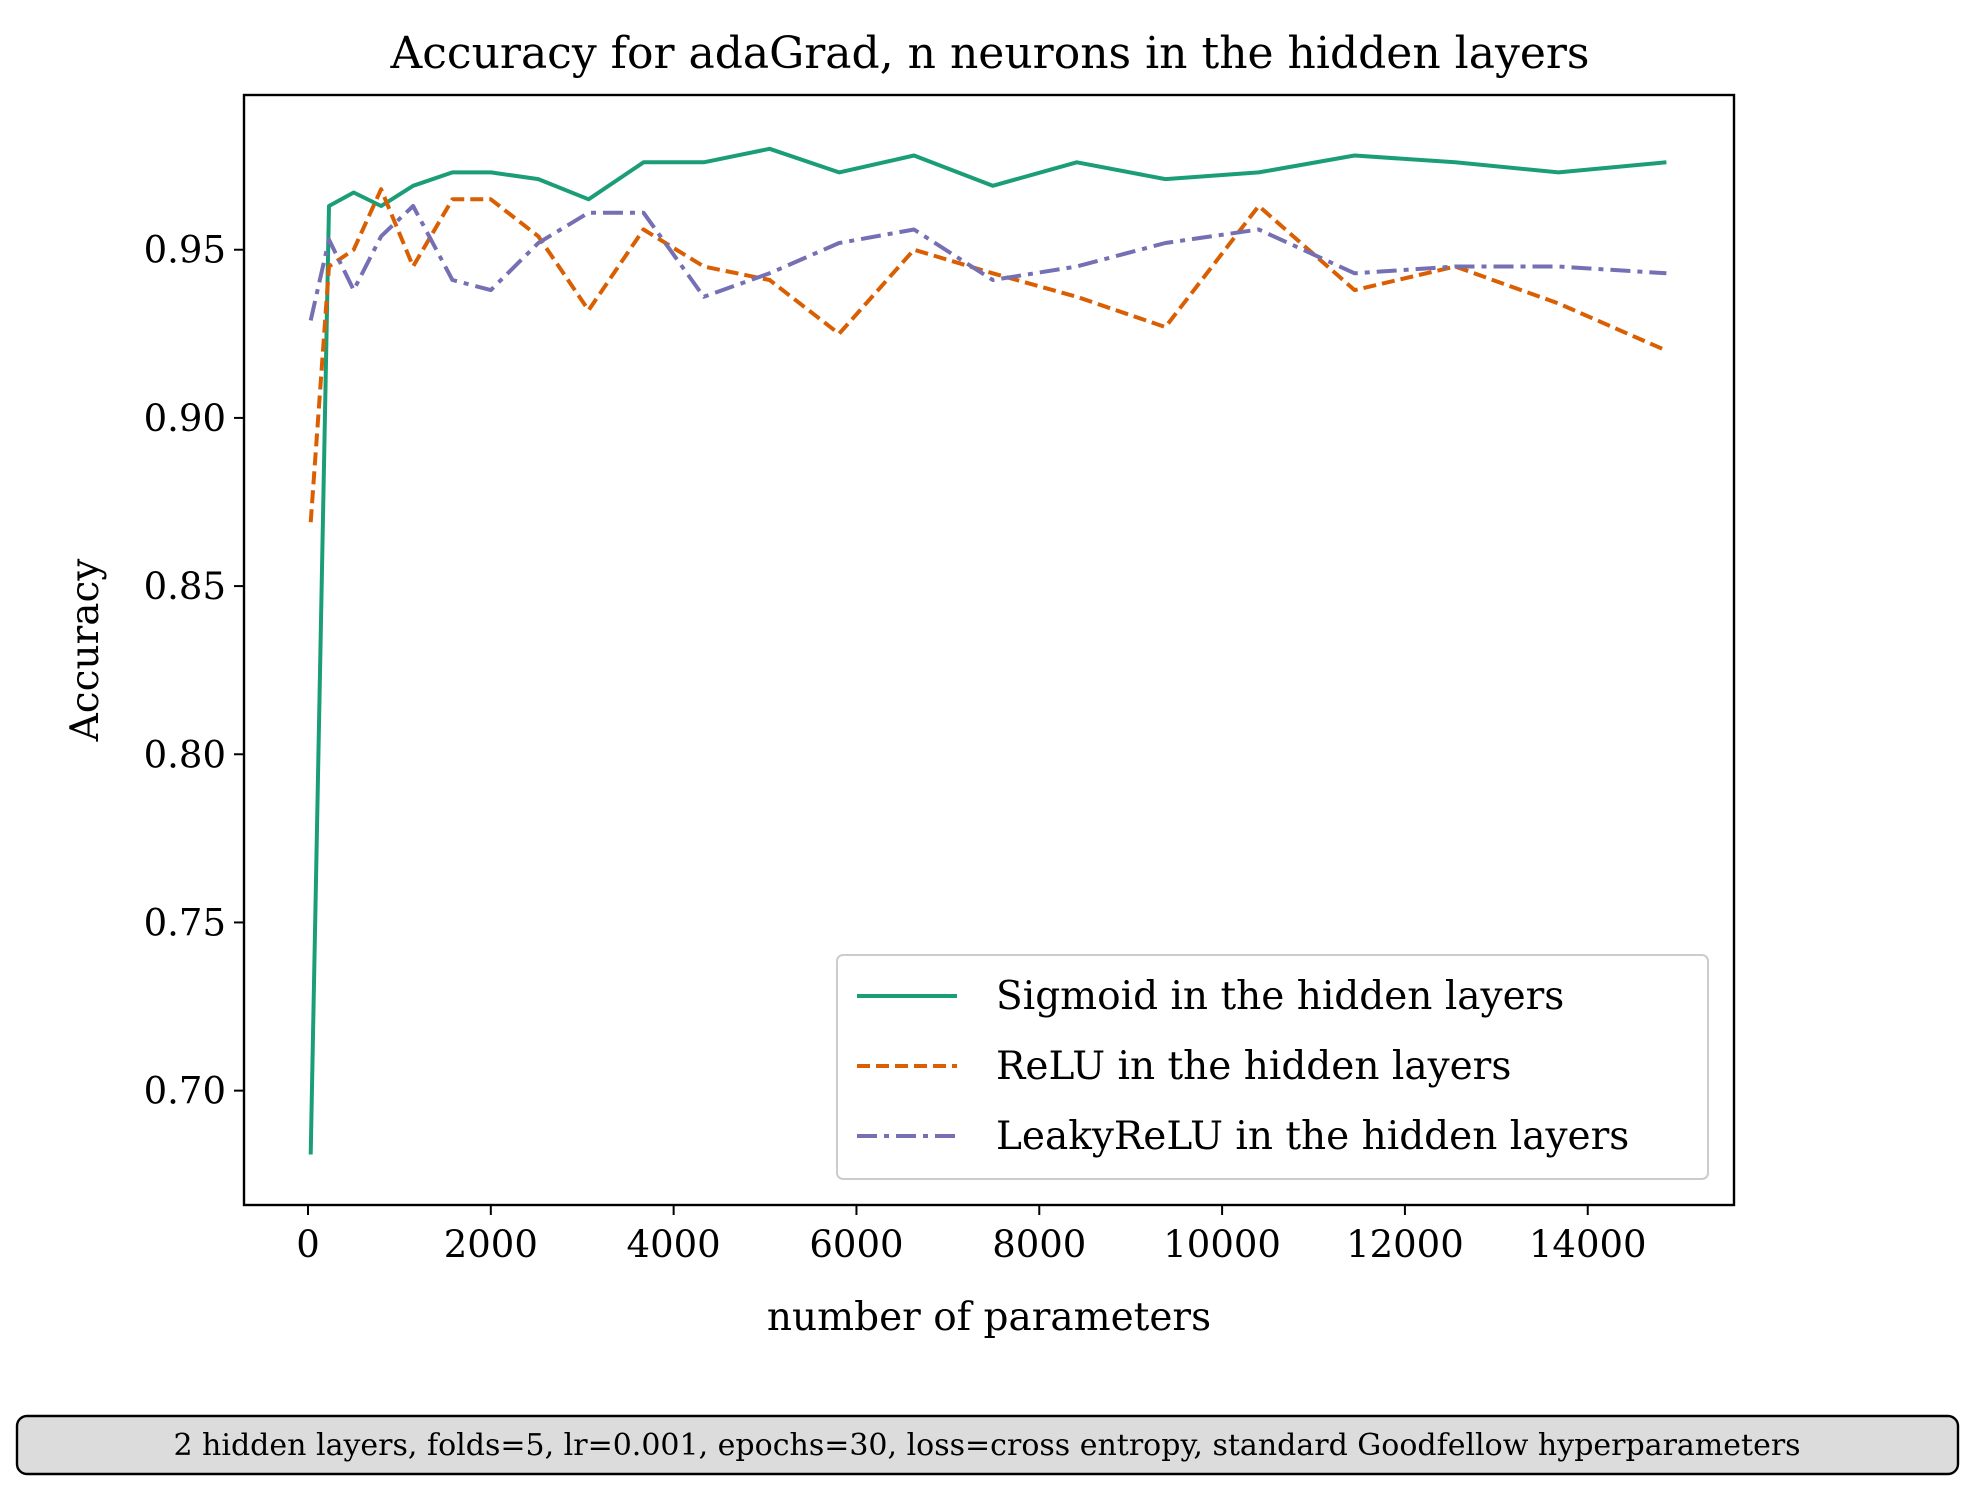  I want to click on y-tick-label: 0.70, so click(185, 1091).